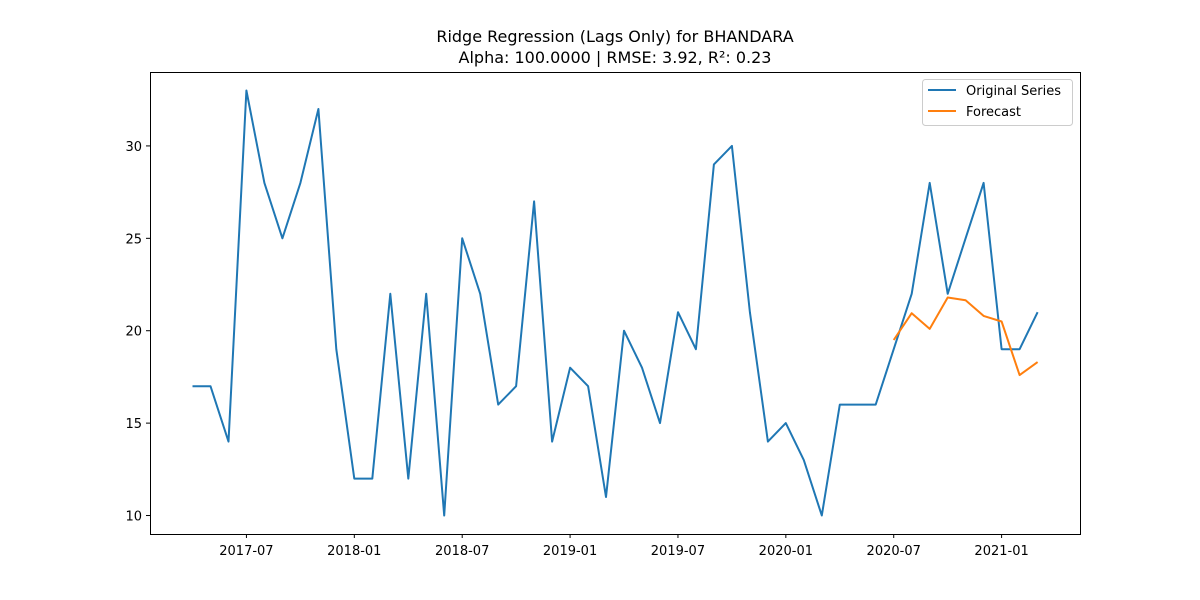 Image resolution: width=1200 pixels, height=600 pixels. Describe the element at coordinates (133, 147) in the screenshot. I see `y-tick-label: 30` at that location.